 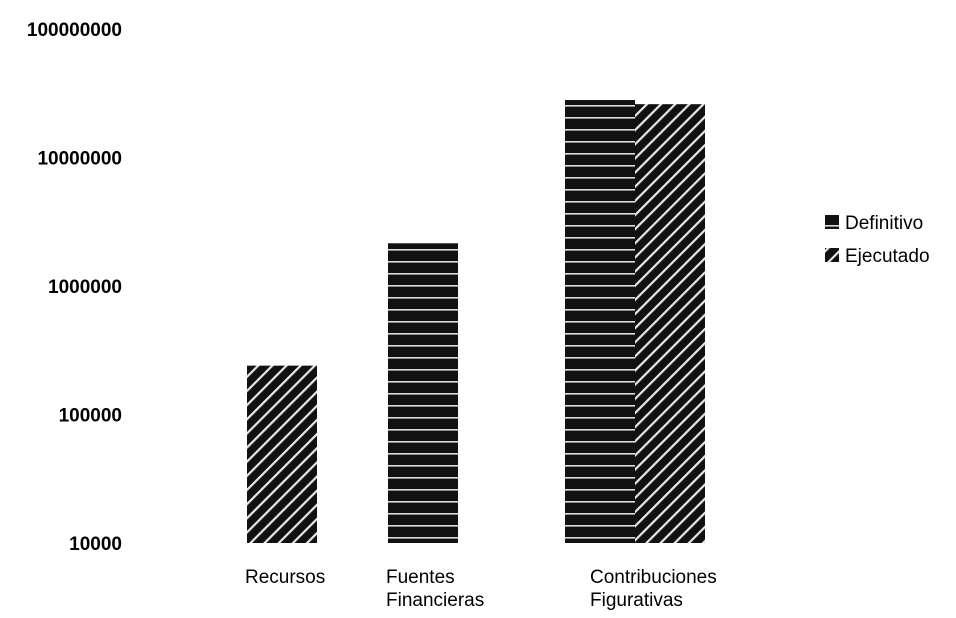 What do you see at coordinates (884, 223) in the screenshot?
I see `legend-label-definitivo: Definitivo` at bounding box center [884, 223].